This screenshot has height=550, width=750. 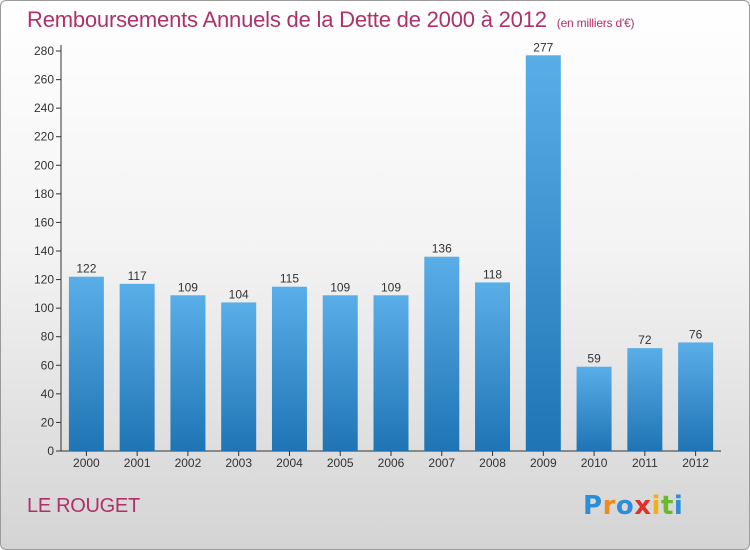 I want to click on x-tick-label-2007: 2007, so click(x=441, y=463).